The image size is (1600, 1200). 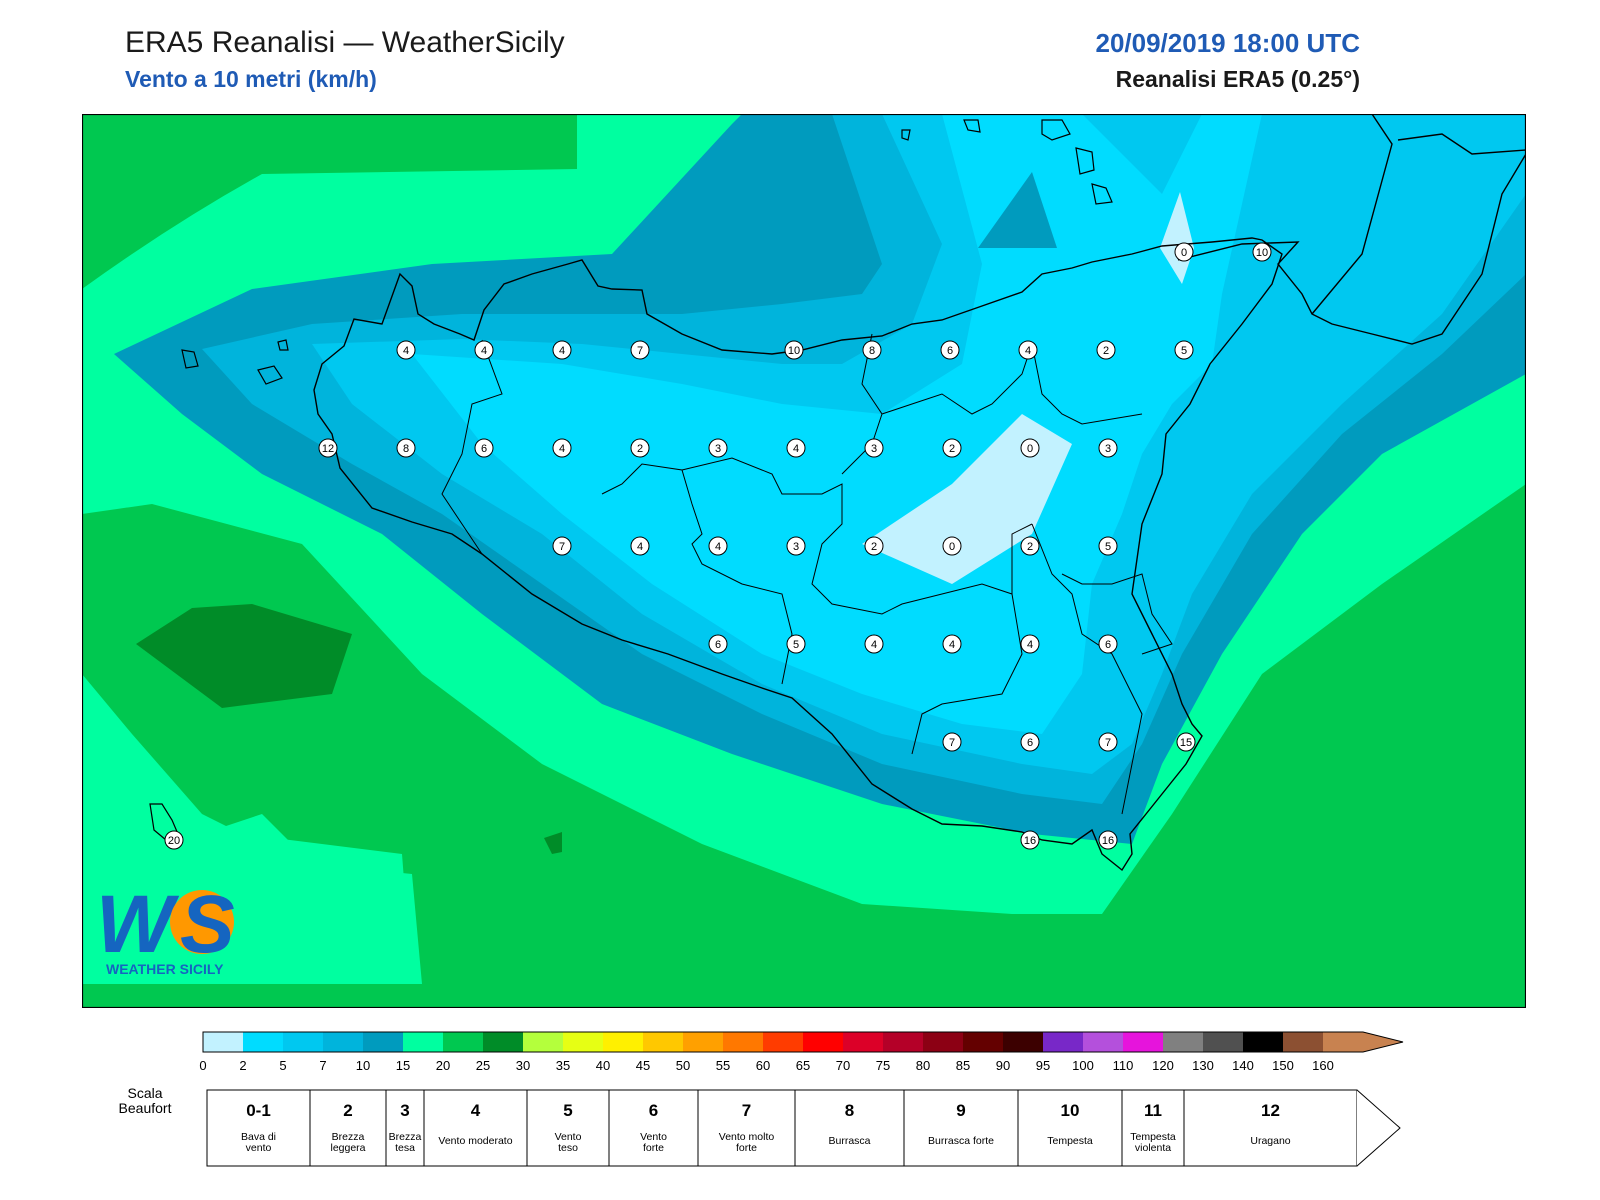 I want to click on station-value: 20, so click(x=174, y=841).